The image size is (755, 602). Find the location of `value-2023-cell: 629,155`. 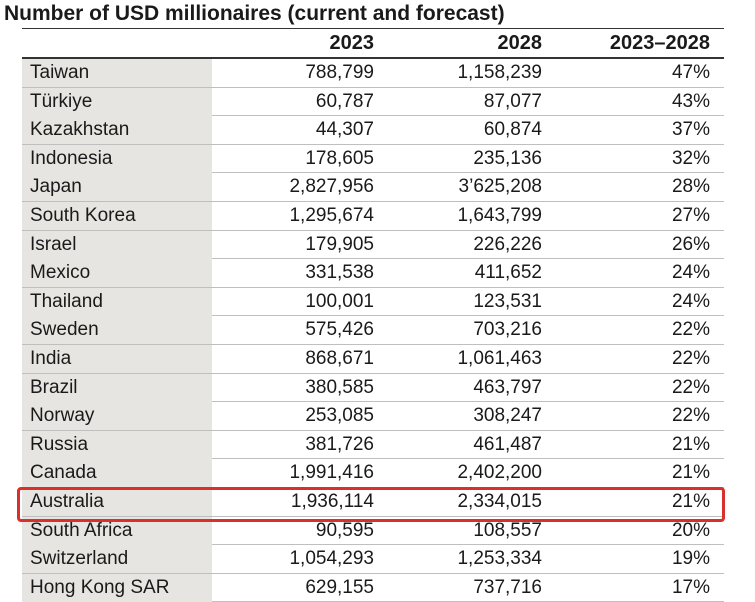

value-2023-cell: 629,155 is located at coordinates (339, 587).